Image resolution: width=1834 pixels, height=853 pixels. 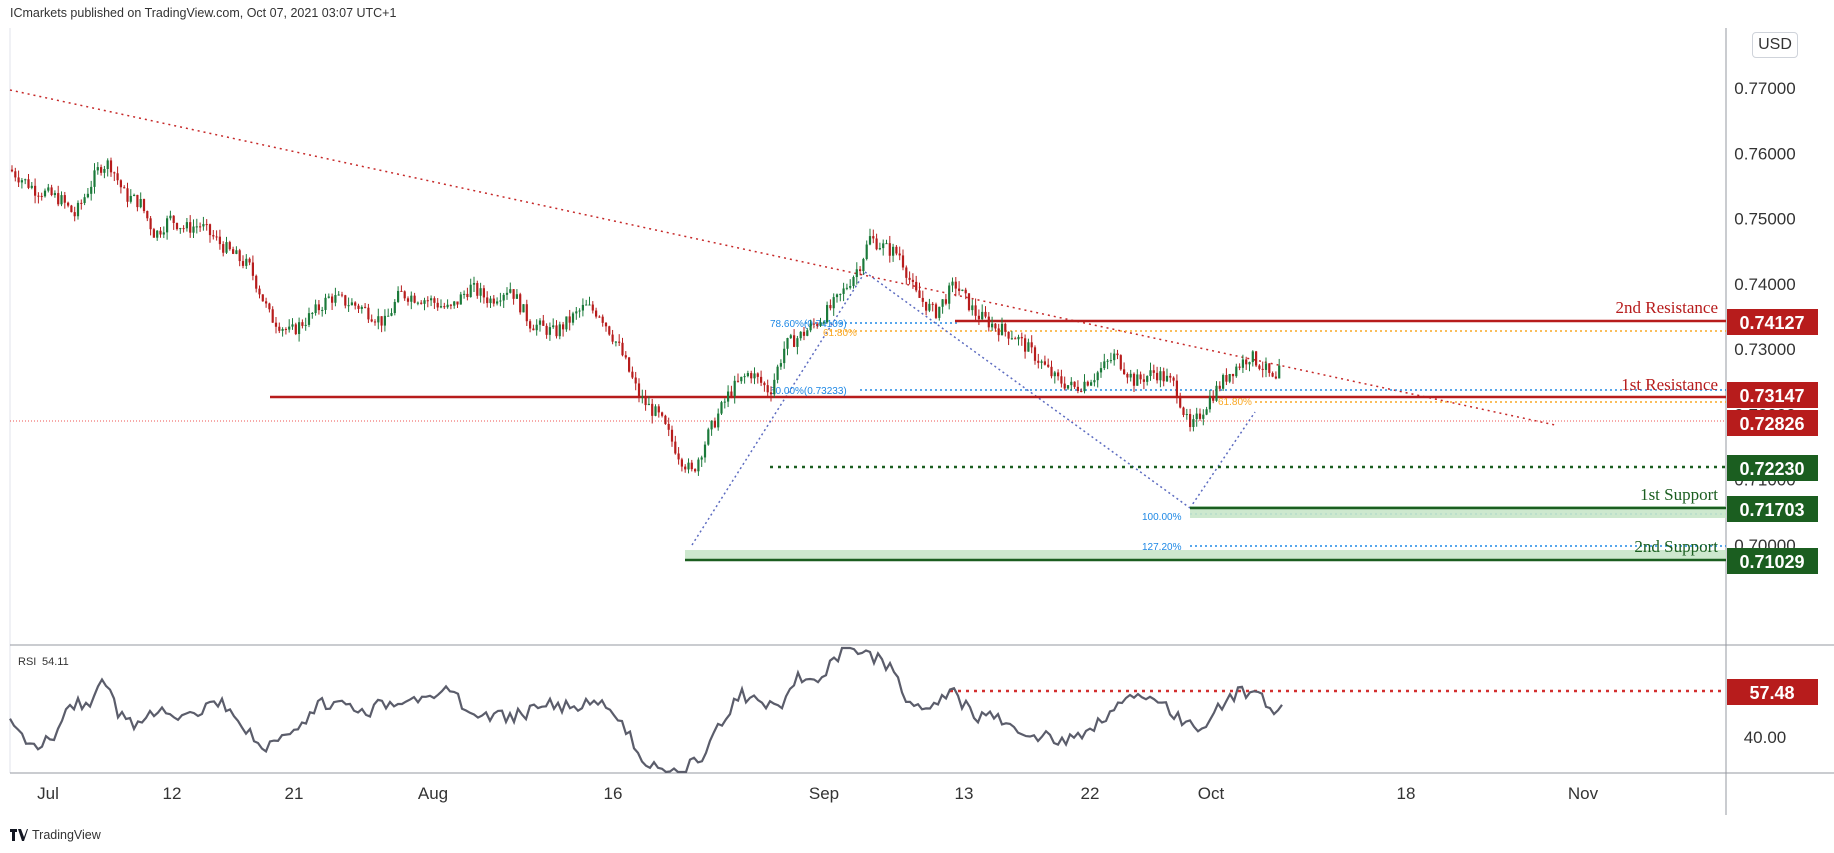 I want to click on x-tick-label: 22, so click(x=1090, y=793).